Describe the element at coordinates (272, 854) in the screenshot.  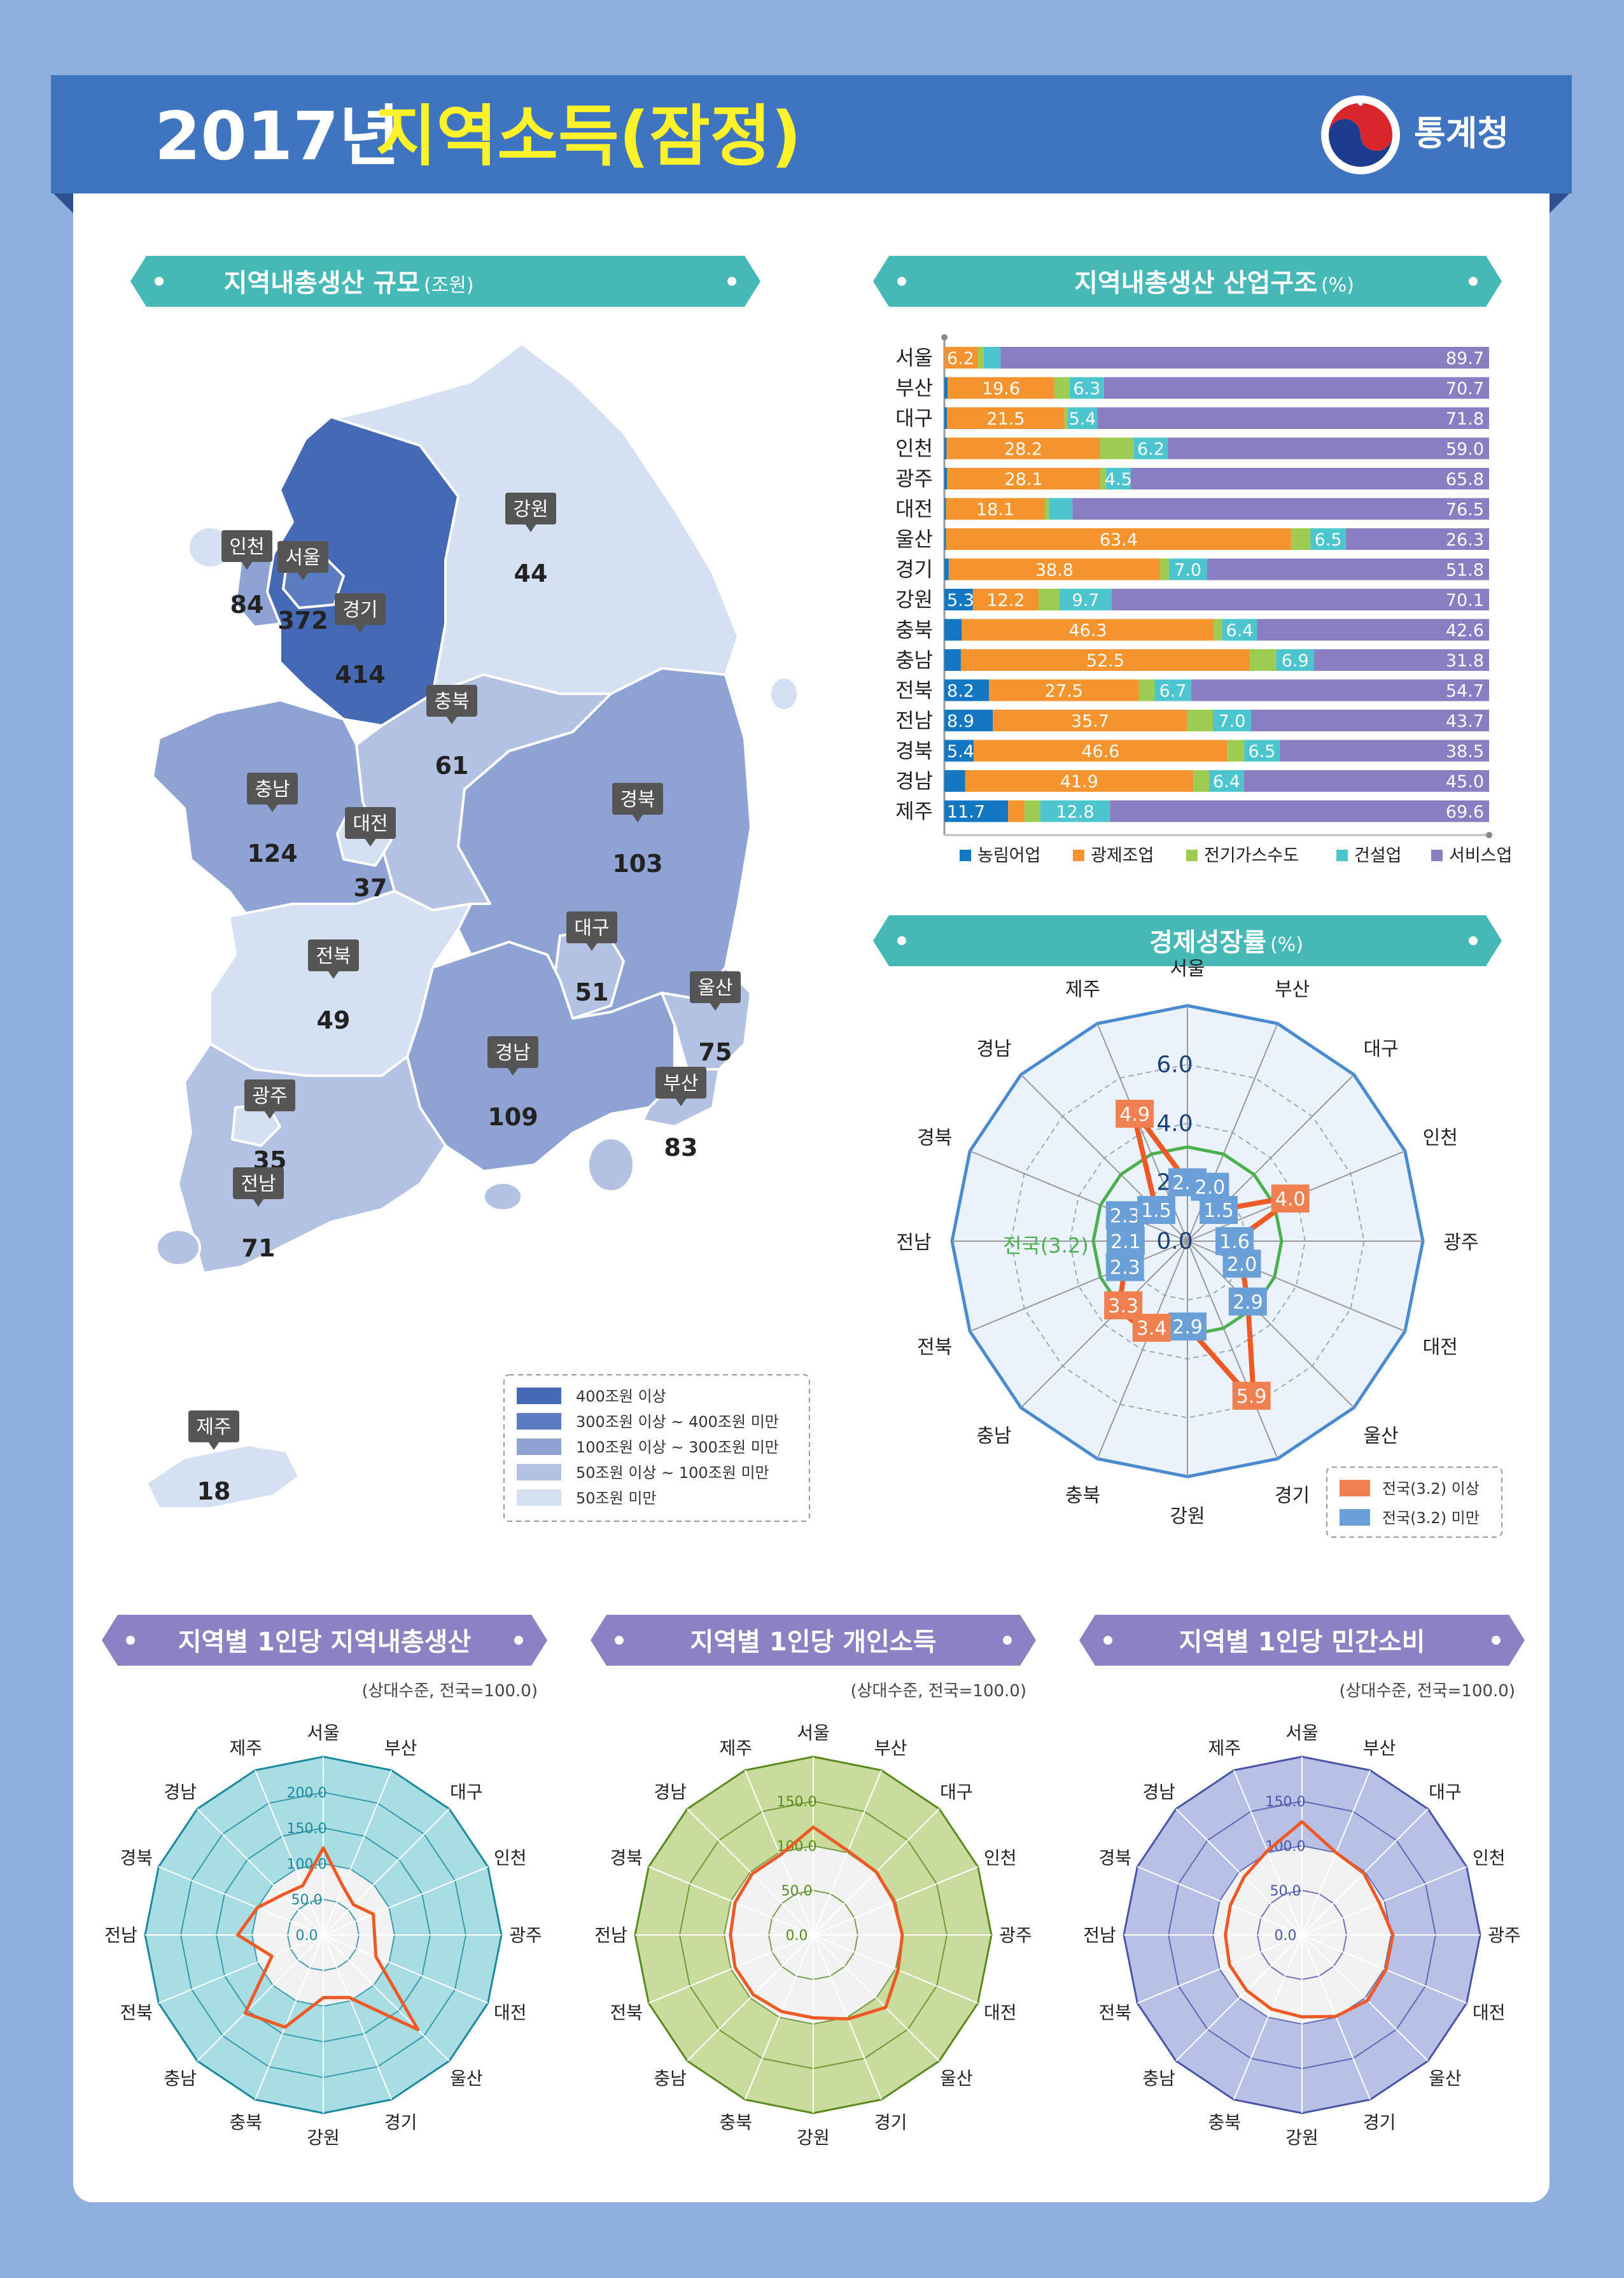
I see `map-region-value: 124` at that location.